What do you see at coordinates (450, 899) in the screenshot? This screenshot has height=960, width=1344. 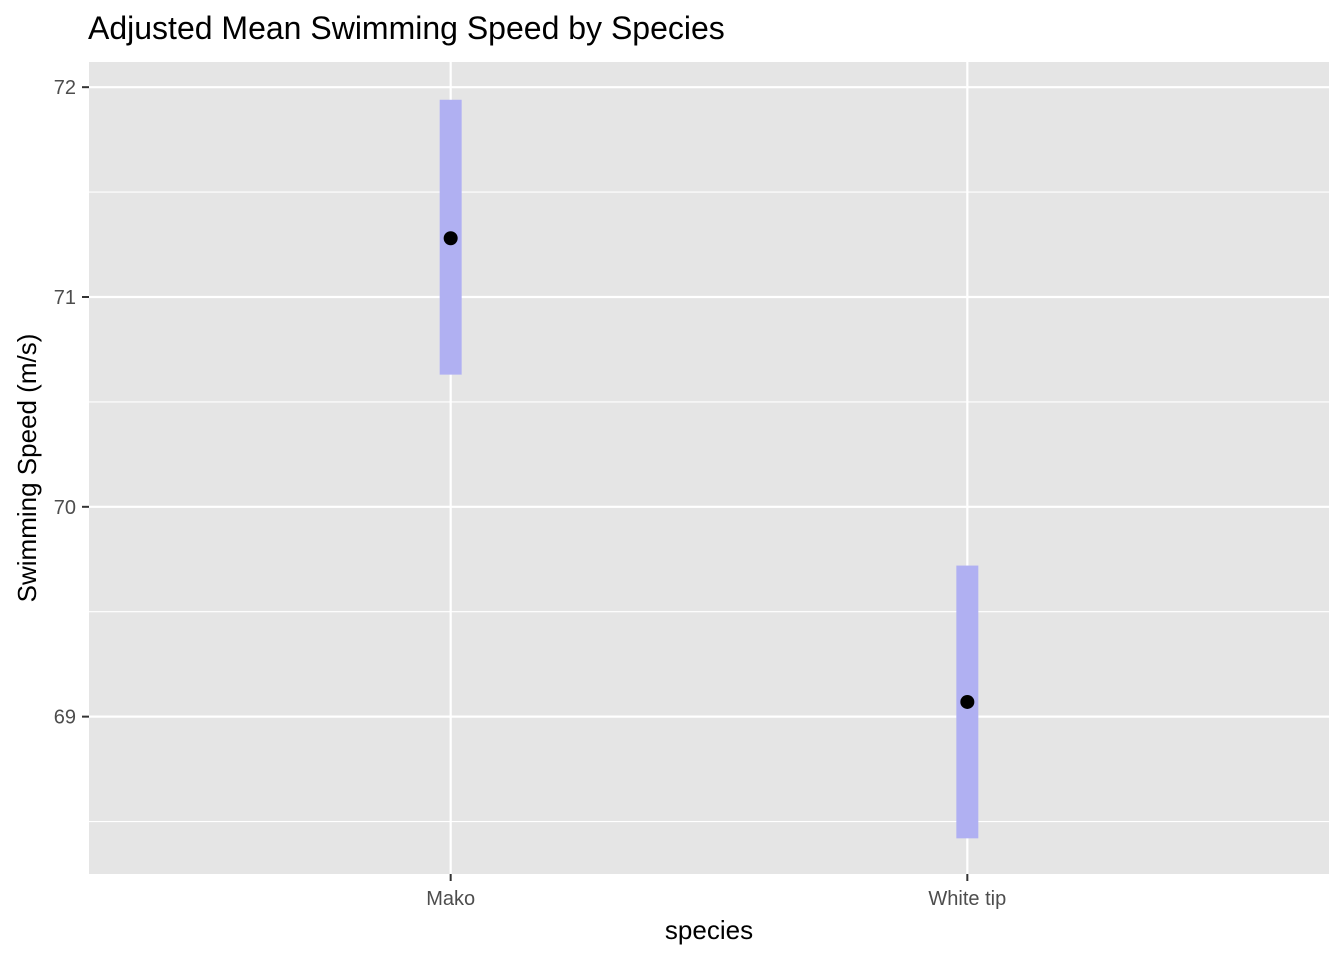 I see `x-tick-label: Mako` at bounding box center [450, 899].